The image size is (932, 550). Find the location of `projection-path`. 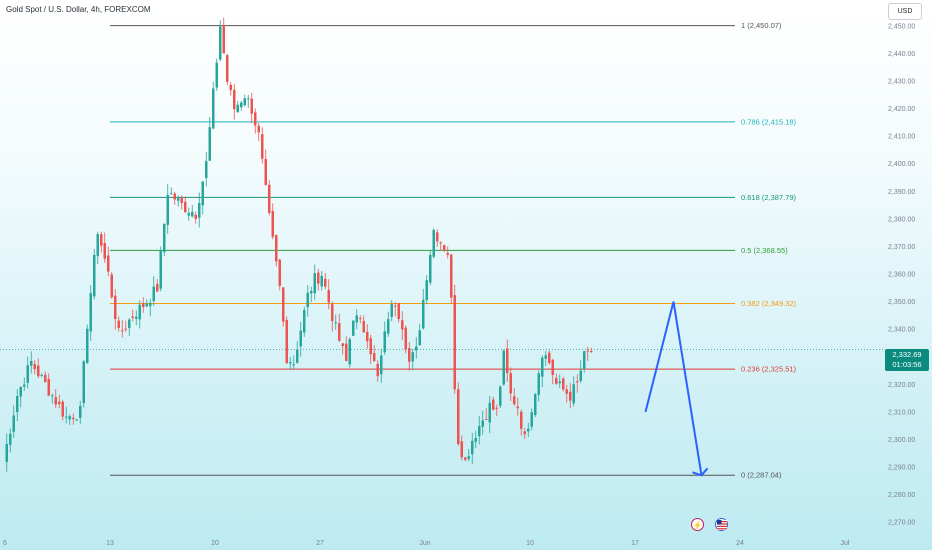

projection-path is located at coordinates (676, 389).